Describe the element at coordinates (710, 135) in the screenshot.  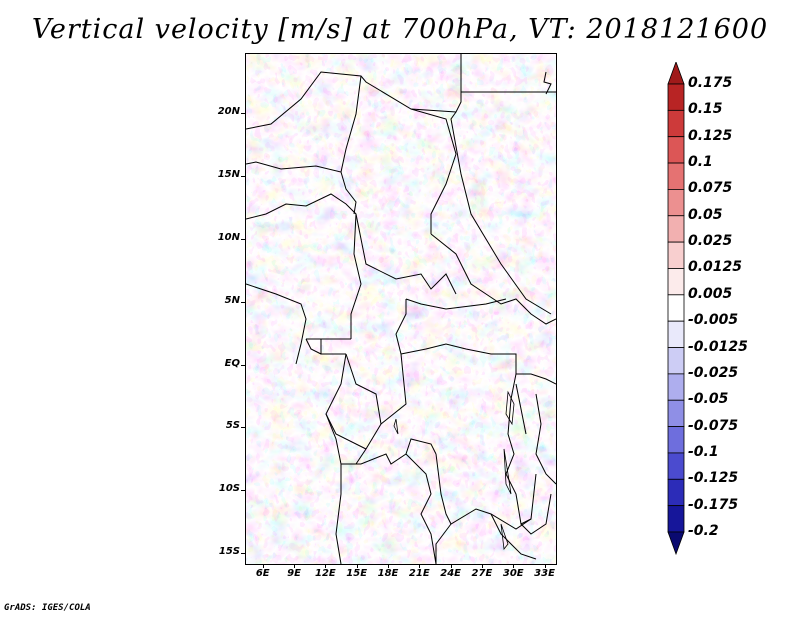
I see `colorbar-tick-label: 0.125` at that location.